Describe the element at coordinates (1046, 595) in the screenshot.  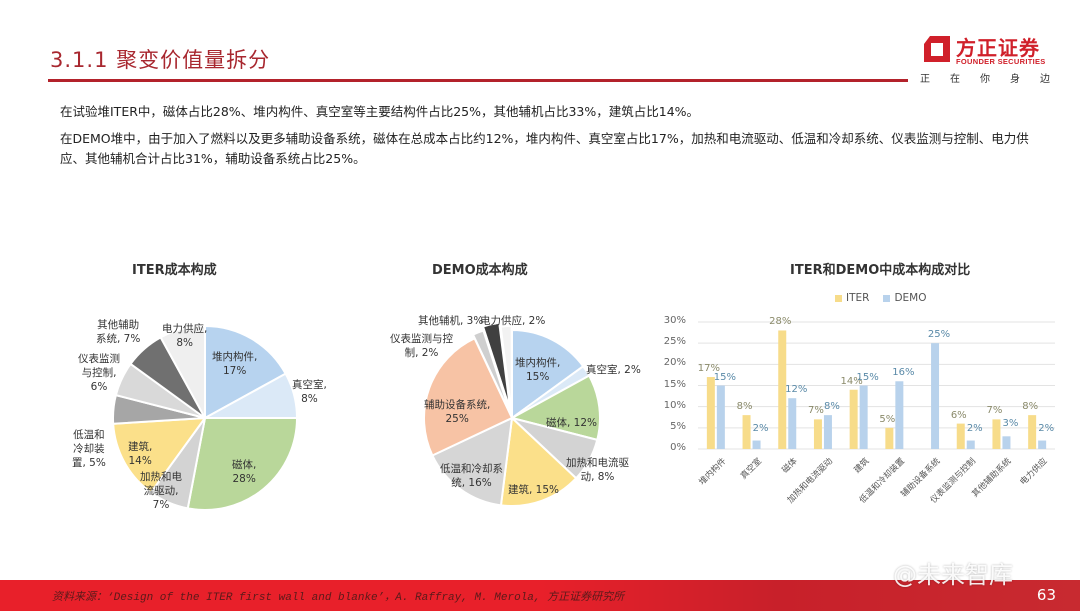
I see `page-number: 63` at that location.